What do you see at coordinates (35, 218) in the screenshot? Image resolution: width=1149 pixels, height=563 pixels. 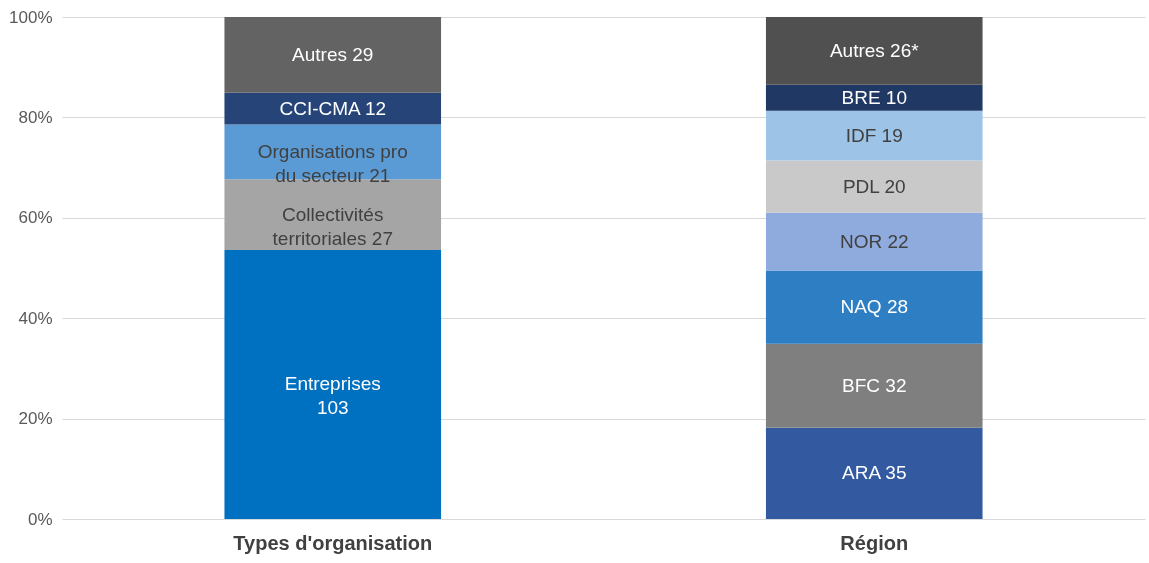 I see `y-tick-label: 60%` at bounding box center [35, 218].